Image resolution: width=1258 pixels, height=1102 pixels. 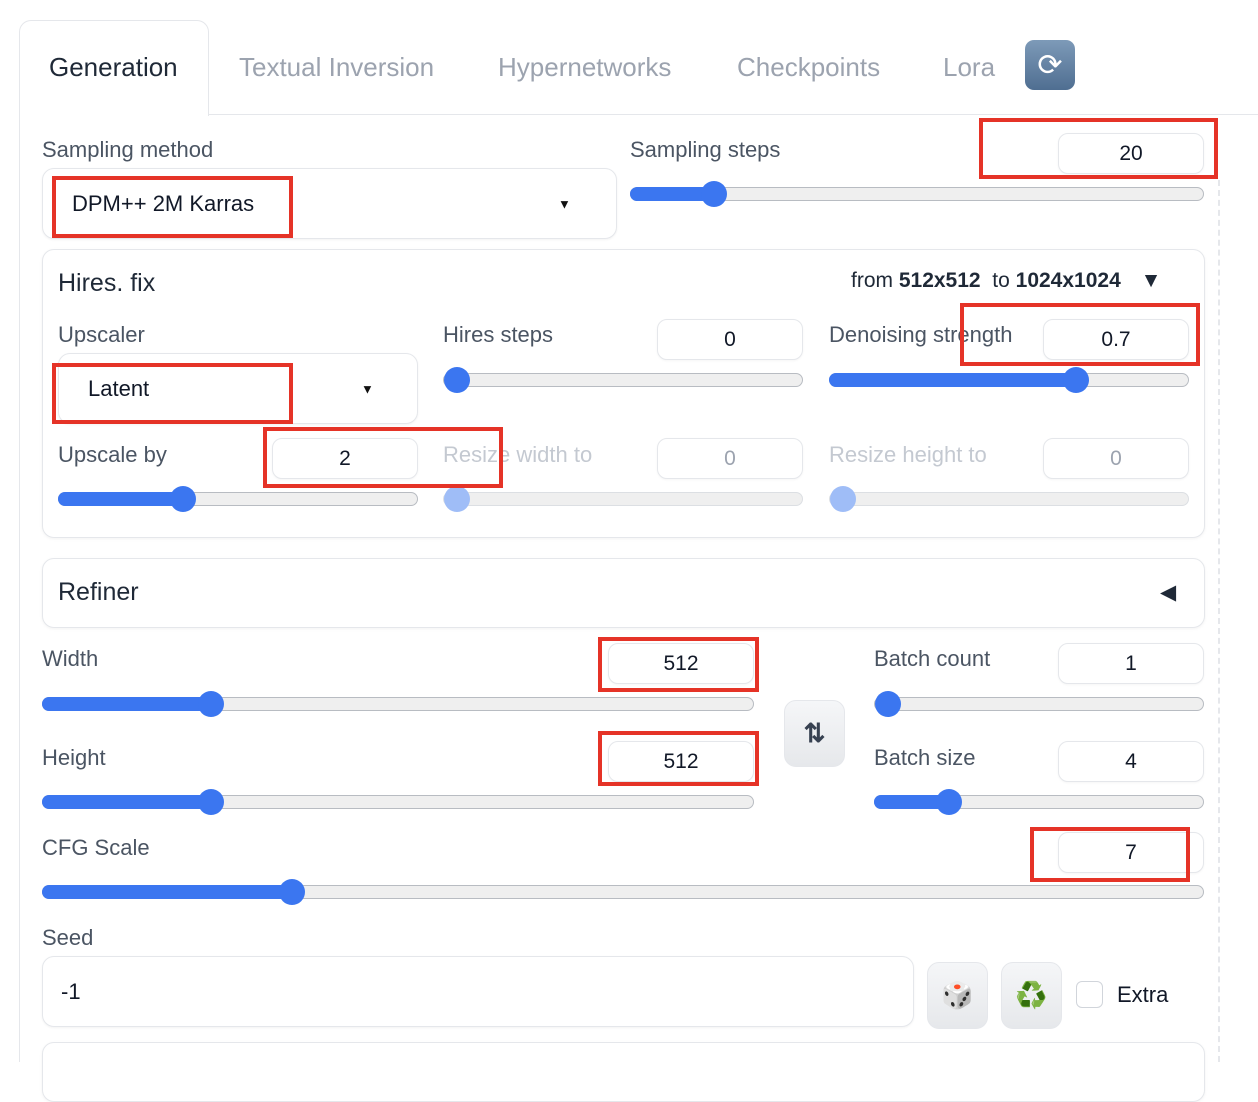 What do you see at coordinates (1131, 663) in the screenshot?
I see `batch-count-input: 1` at bounding box center [1131, 663].